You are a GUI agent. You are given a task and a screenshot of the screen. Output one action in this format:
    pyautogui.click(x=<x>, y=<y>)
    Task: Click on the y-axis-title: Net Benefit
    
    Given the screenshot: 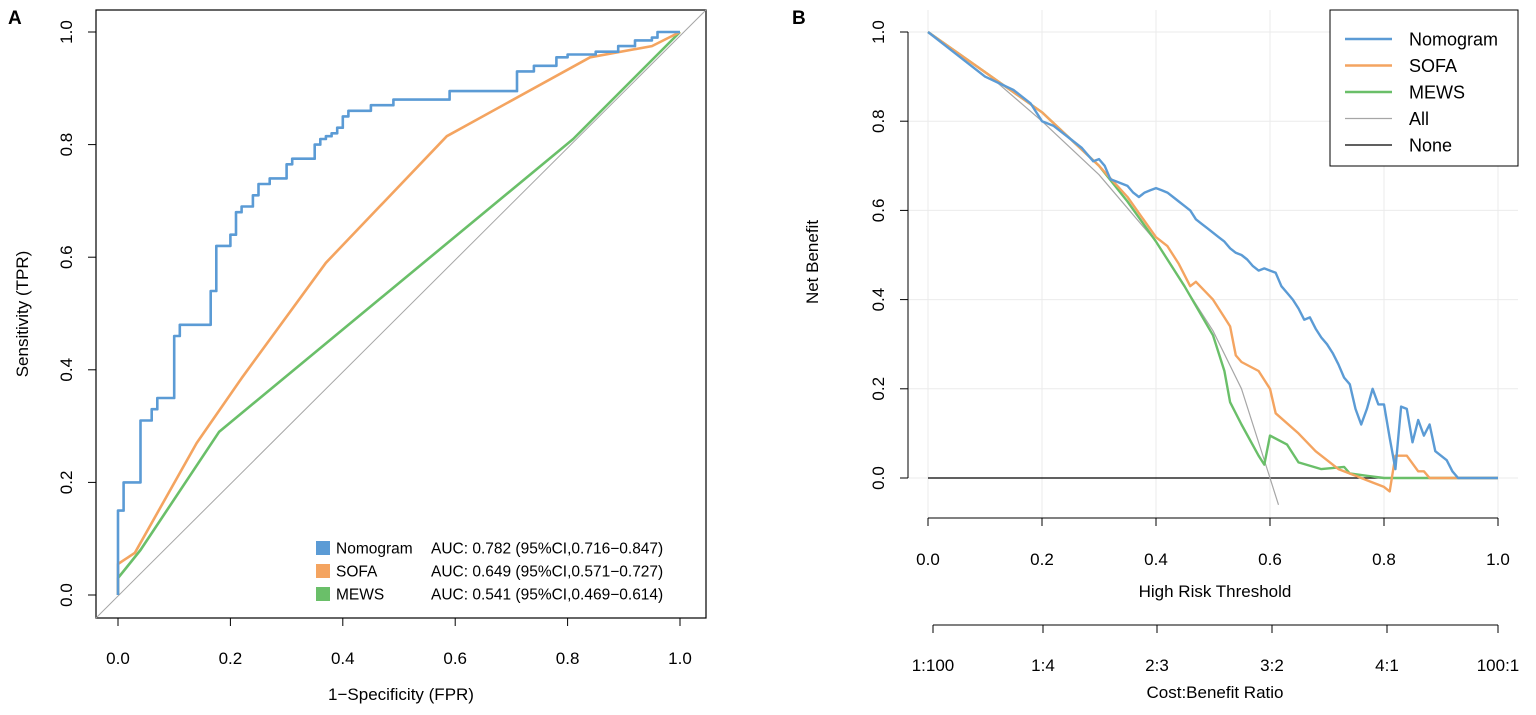 What is the action you would take?
    pyautogui.click(x=812, y=262)
    